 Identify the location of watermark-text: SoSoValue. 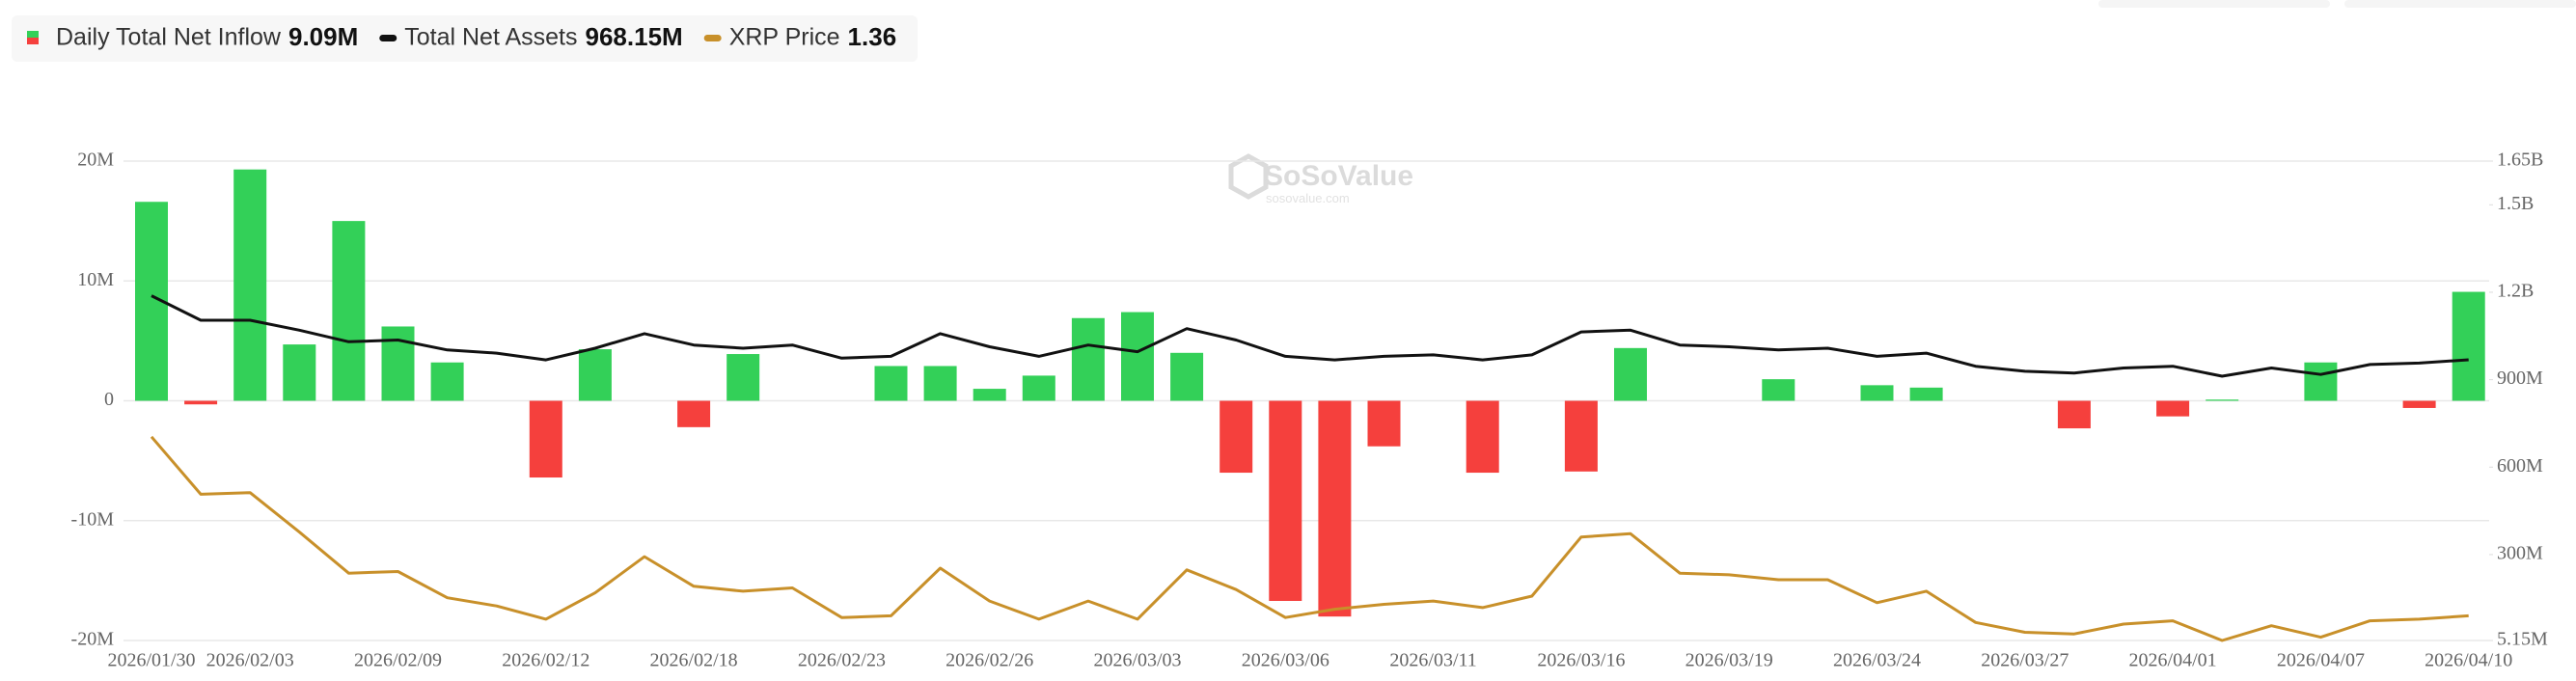
(1338, 176).